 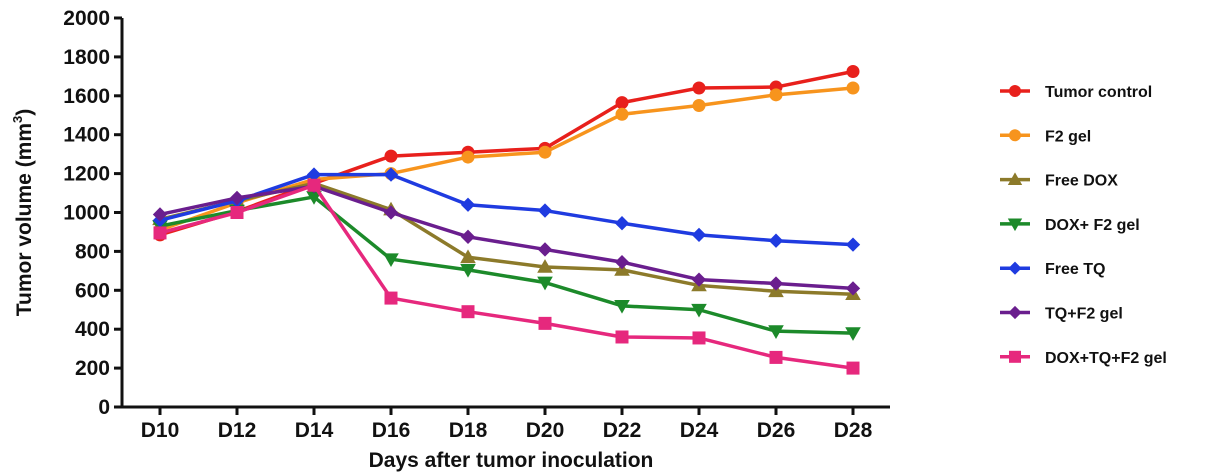 I want to click on series-free-tq, so click(x=506, y=209).